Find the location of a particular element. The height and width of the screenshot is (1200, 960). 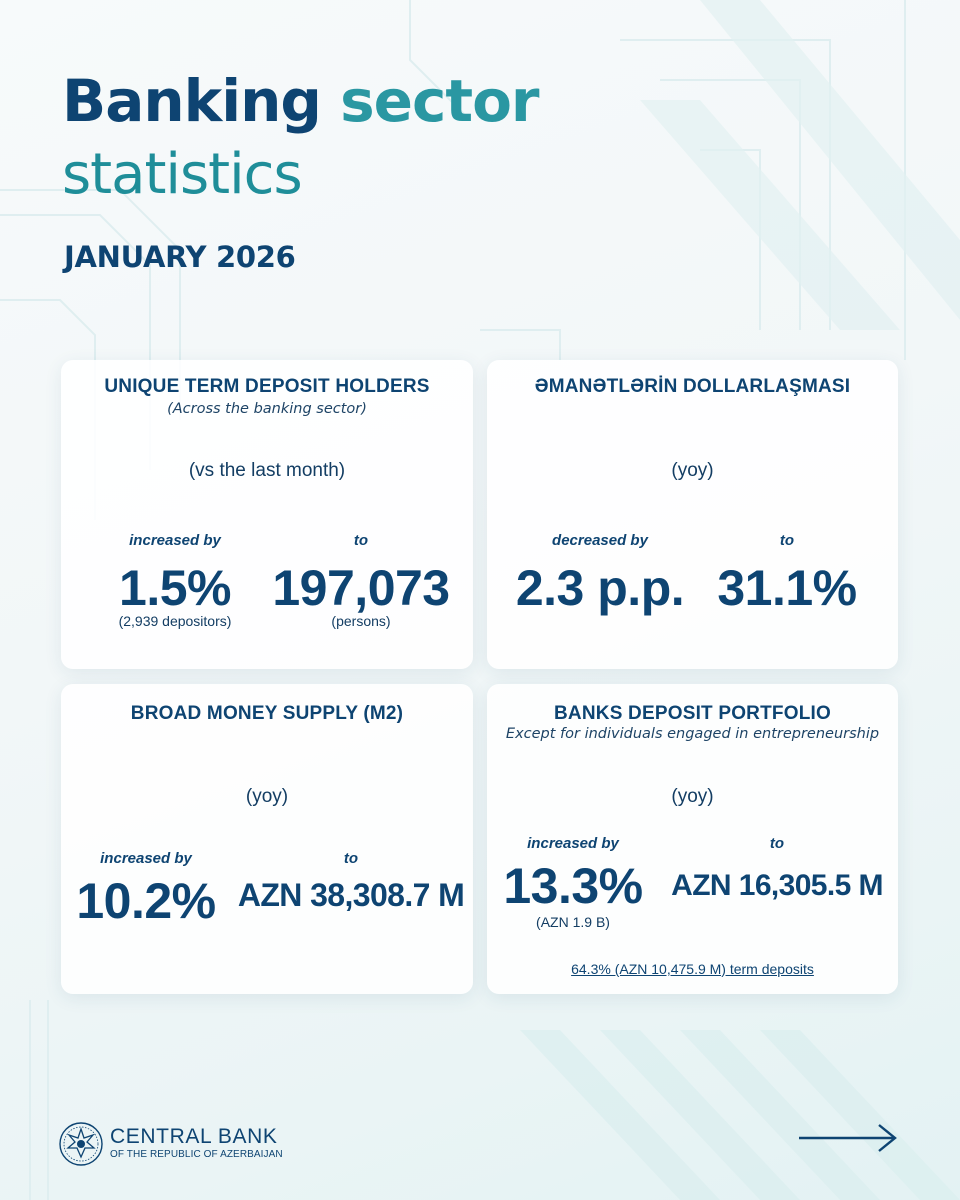

target-value: AZN 16,305.5 M is located at coordinates (777, 885).